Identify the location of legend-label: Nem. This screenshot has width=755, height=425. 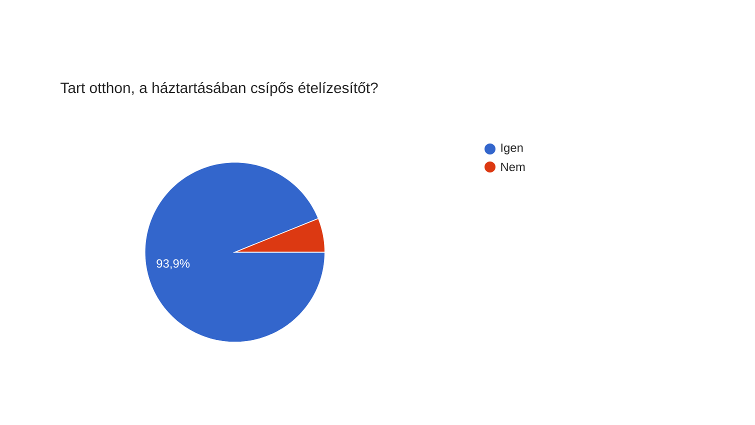
(513, 167).